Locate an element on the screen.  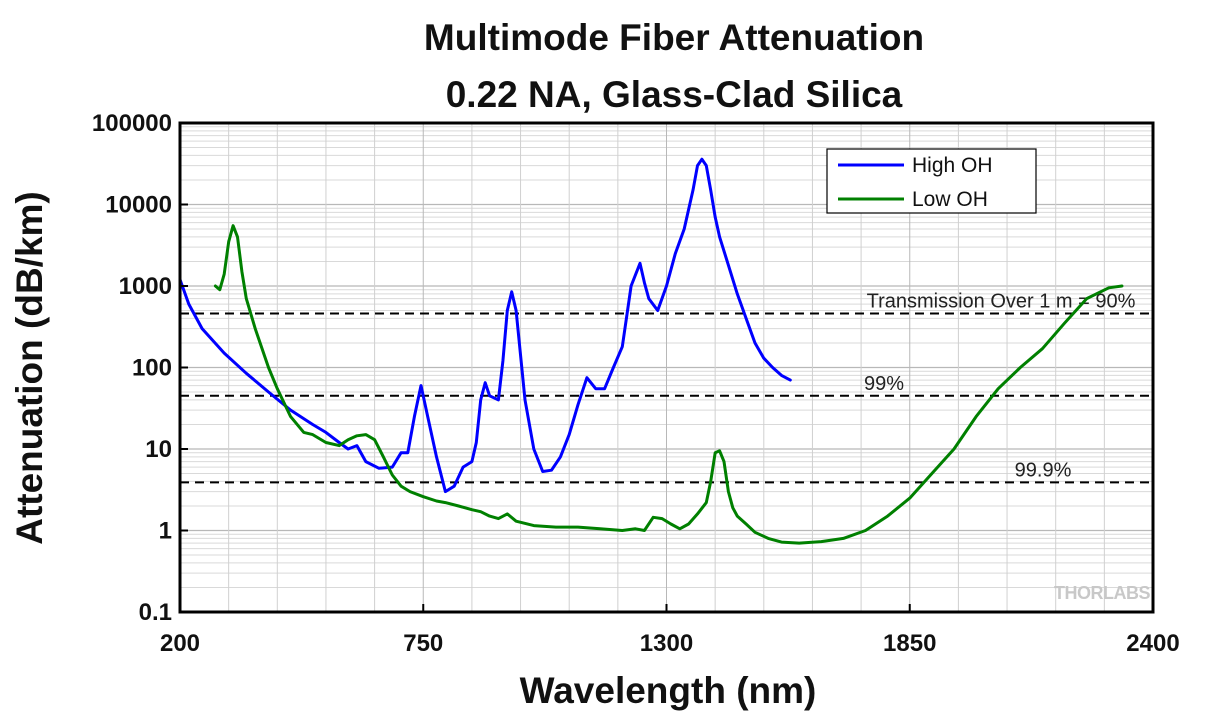
y-tick-label: 0.1 is located at coordinates (155, 612).